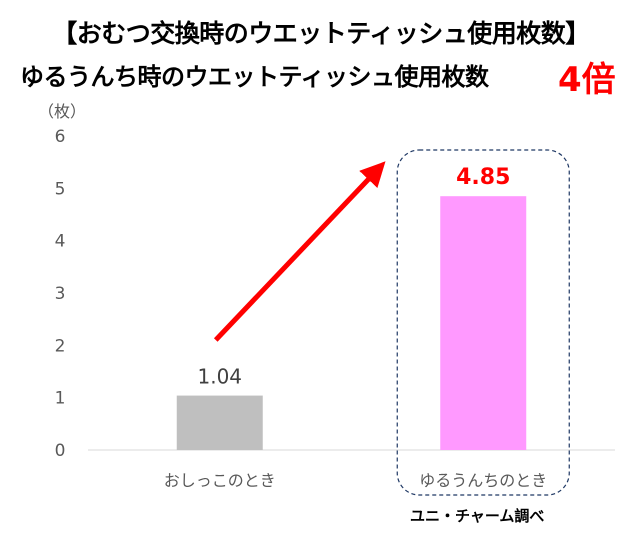  Describe the element at coordinates (254, 77) in the screenshot. I see `chart-title-line2: ゆるうんち時のウエットティッシュ使用枚数` at that location.